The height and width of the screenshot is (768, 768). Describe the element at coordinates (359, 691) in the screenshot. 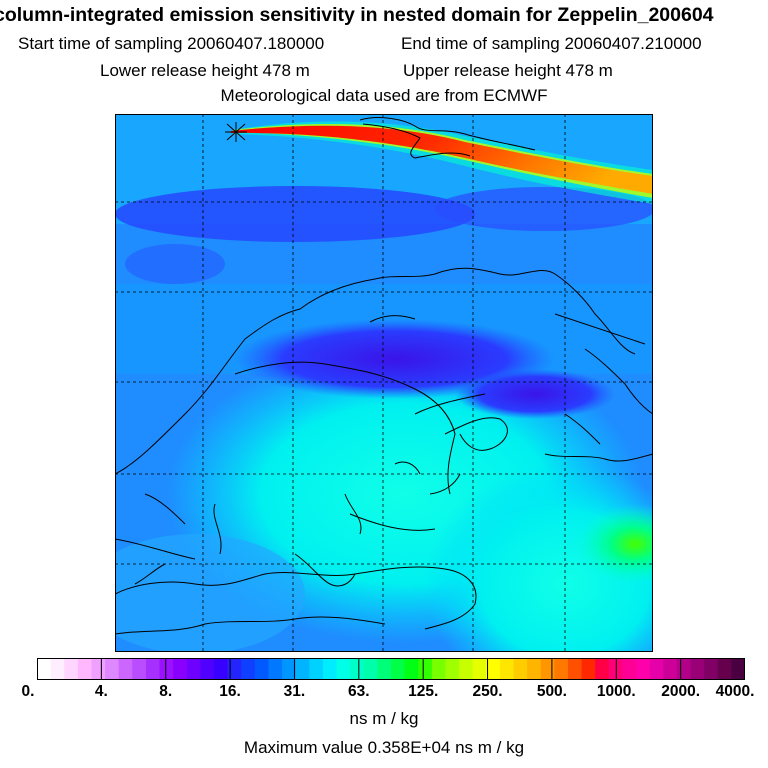

I see `colorbar-tick-label: 63.` at that location.